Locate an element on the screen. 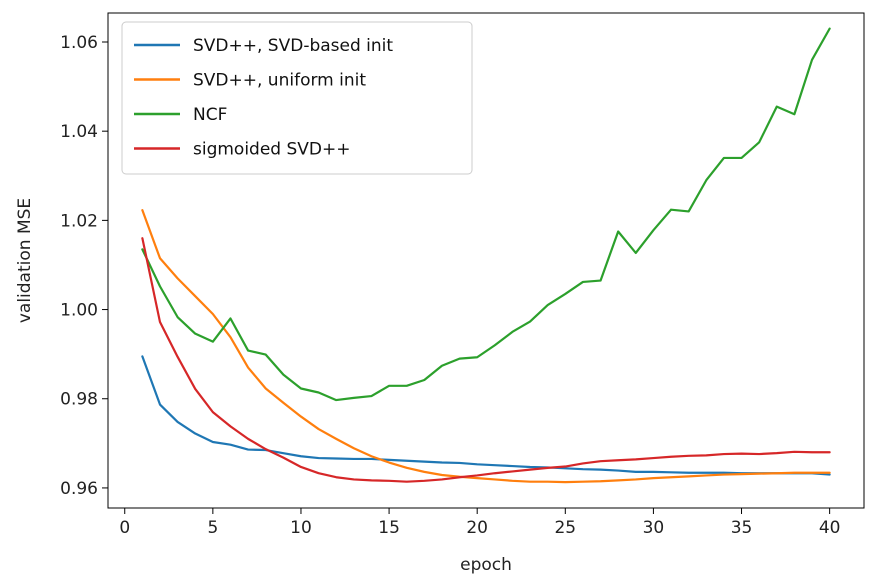  legend-box is located at coordinates (297, 98).